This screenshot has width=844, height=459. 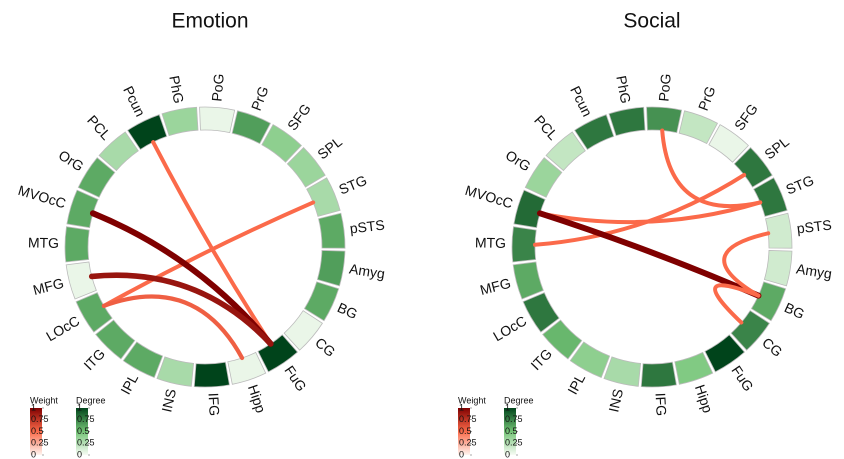 I want to click on region-label: Pcun, so click(x=581, y=101).